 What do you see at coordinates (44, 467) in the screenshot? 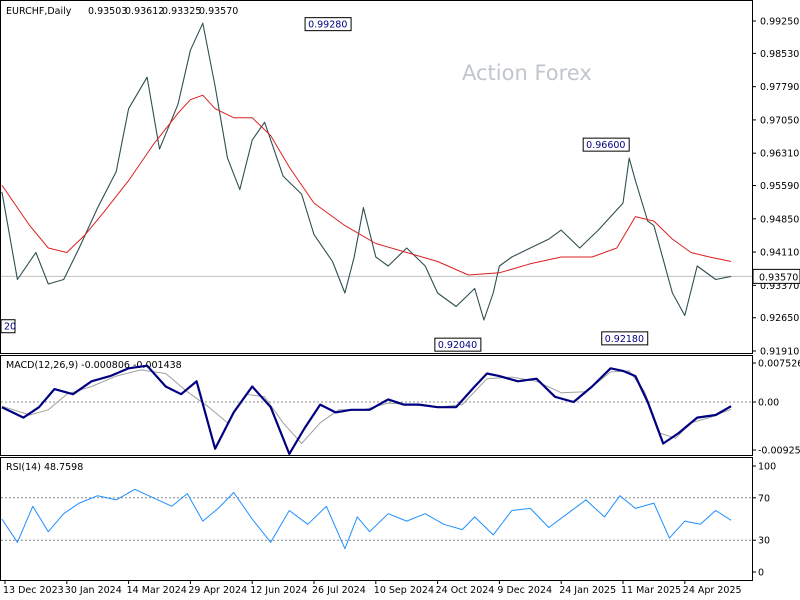
I see `rsi-title: RSI(14) 48.7598` at bounding box center [44, 467].